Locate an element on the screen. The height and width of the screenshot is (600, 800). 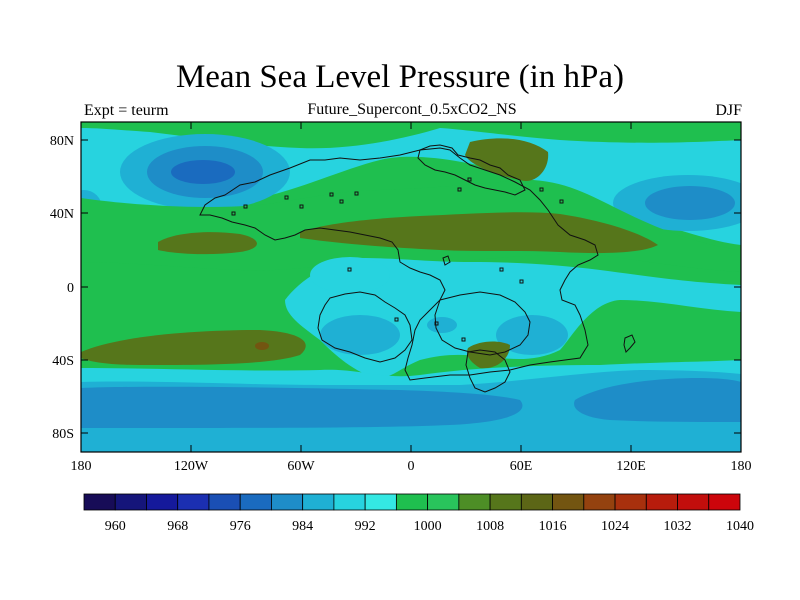
southwest-low is located at coordinates (302, 407).